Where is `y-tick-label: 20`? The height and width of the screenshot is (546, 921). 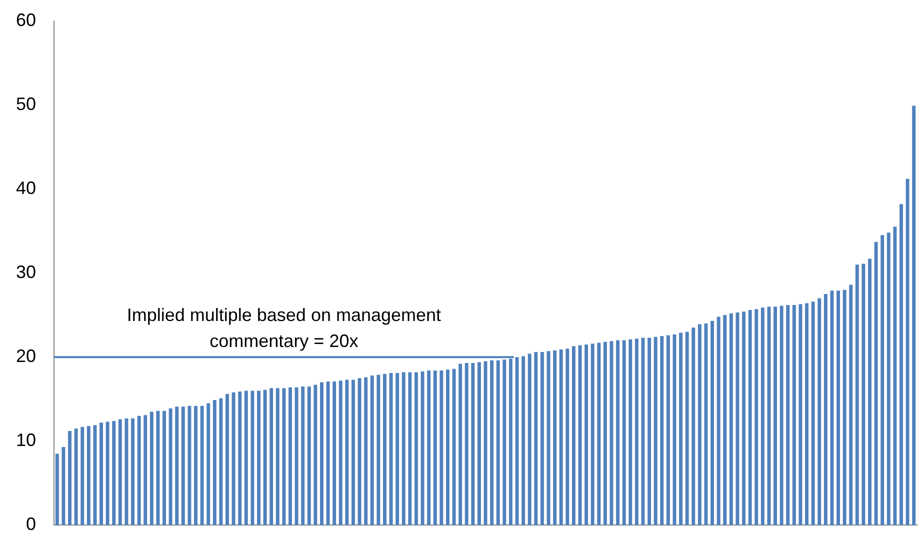 y-tick-label: 20 is located at coordinates (26, 356).